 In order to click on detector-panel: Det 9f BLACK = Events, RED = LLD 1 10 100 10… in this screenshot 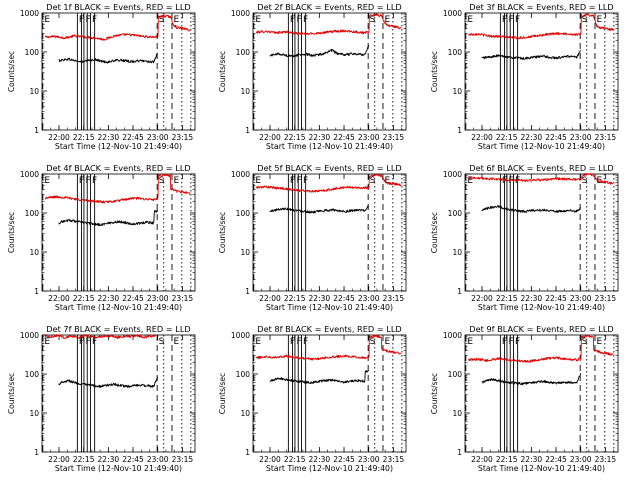, I will do `click(524, 398)`.